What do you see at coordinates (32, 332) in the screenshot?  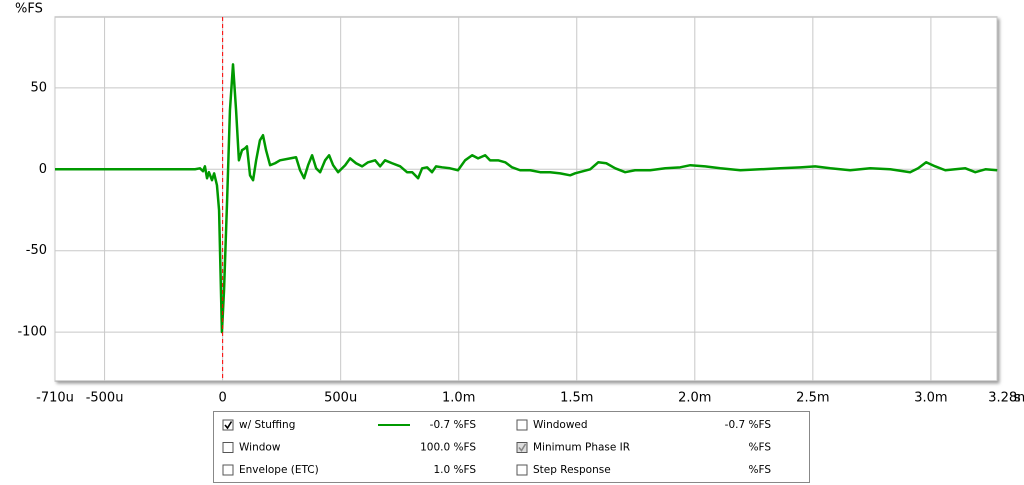 I see `y-tick-label: -100` at bounding box center [32, 332].